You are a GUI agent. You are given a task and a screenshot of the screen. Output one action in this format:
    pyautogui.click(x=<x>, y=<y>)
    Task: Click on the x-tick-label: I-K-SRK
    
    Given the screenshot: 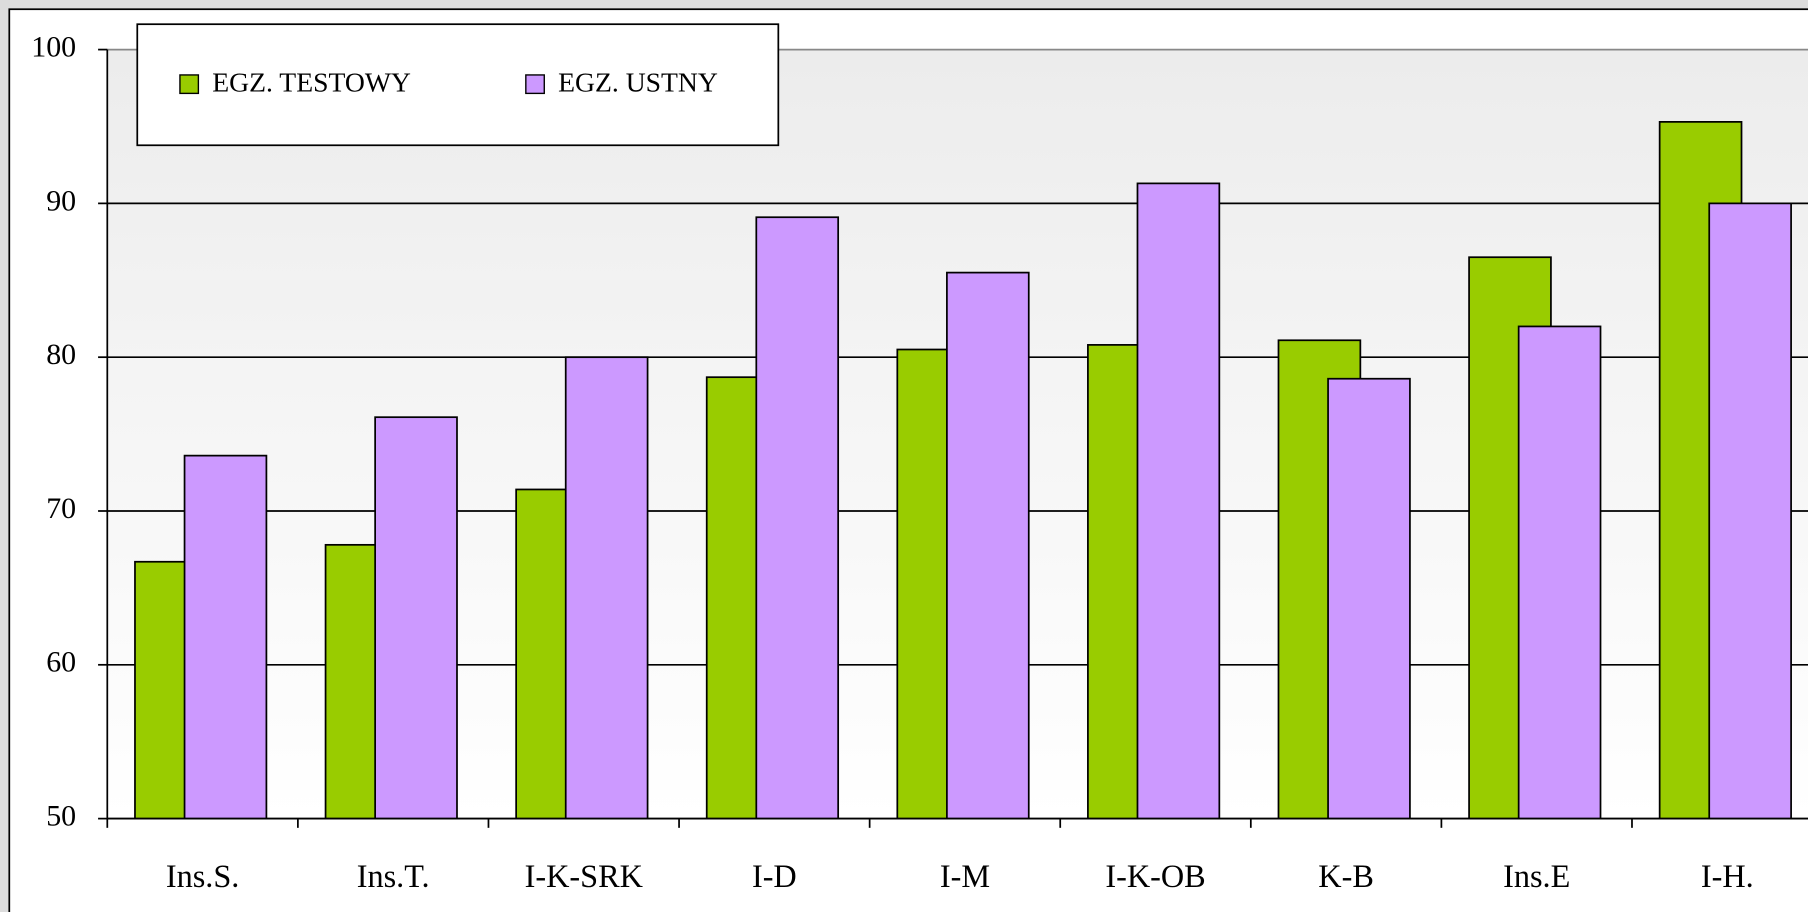 What is the action you would take?
    pyautogui.click(x=584, y=876)
    